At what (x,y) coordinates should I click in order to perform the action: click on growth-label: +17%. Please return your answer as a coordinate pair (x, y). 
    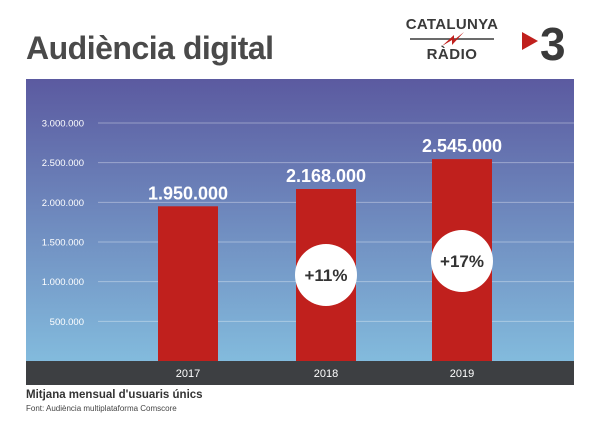
    Looking at the image, I should click on (462, 261).